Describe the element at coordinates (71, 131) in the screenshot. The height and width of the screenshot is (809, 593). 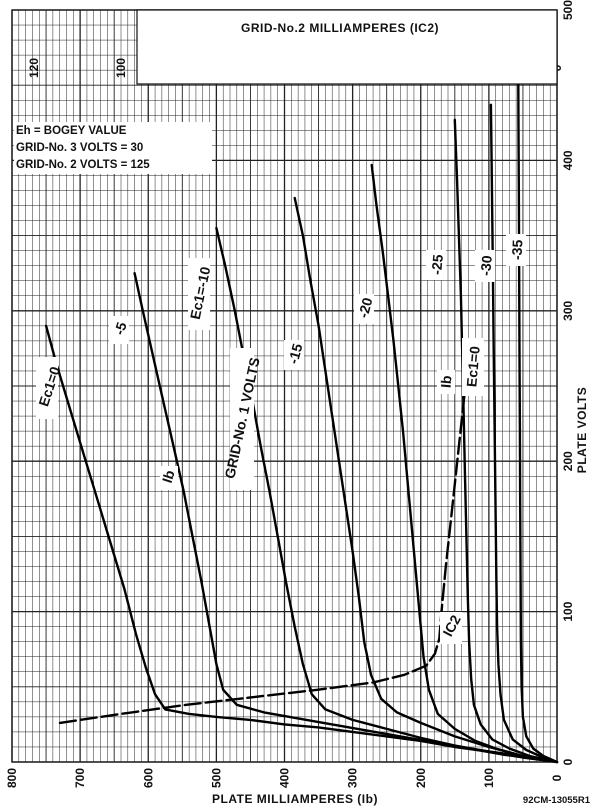
I see `condition-heater: Eh = BOGEY VALUE` at that location.